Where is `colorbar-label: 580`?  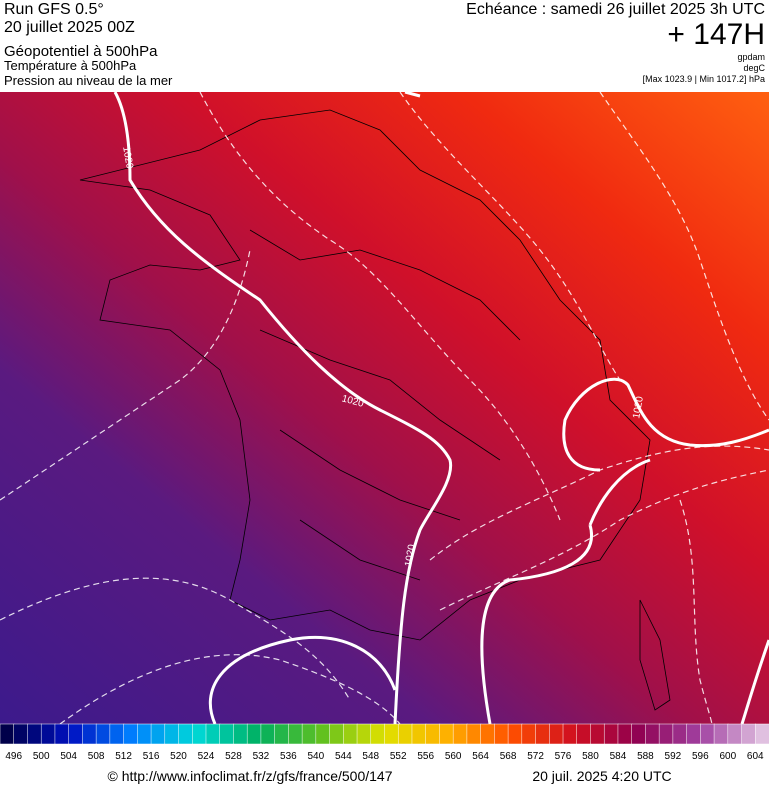 colorbar-label: 580 is located at coordinates (590, 756).